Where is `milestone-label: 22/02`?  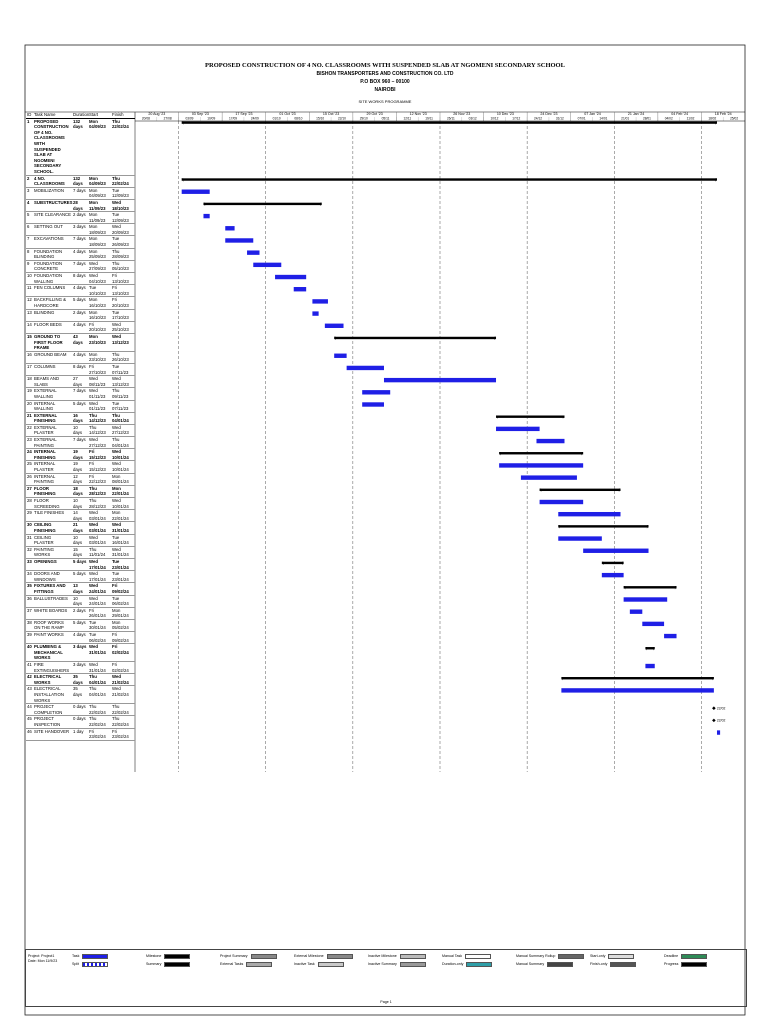 milestone-label: 22/02 is located at coordinates (721, 721).